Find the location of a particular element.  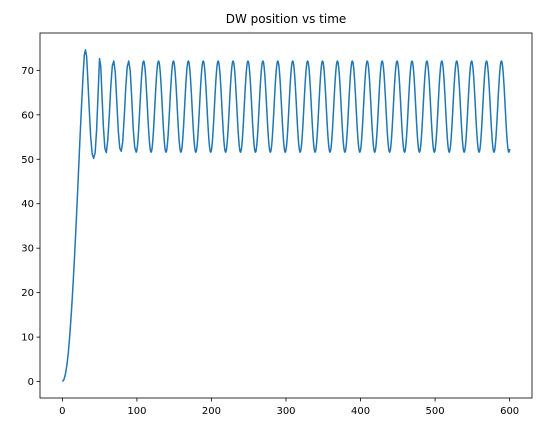

y-tick-label: 40 is located at coordinates (27, 204).